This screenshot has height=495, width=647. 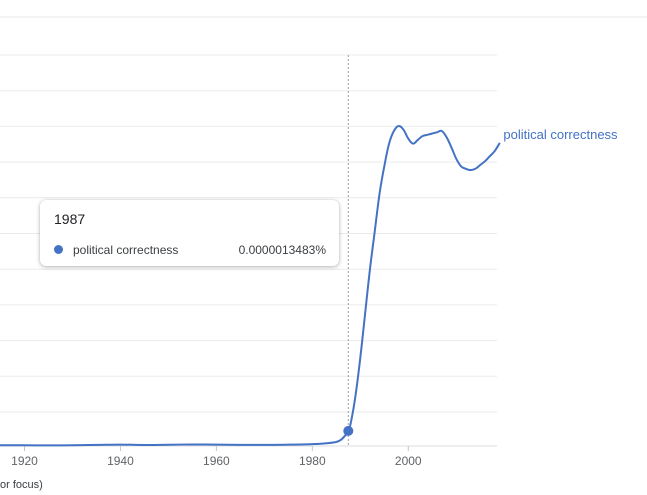 What do you see at coordinates (58, 249) in the screenshot?
I see `tooltip-series-dot-icon` at bounding box center [58, 249].